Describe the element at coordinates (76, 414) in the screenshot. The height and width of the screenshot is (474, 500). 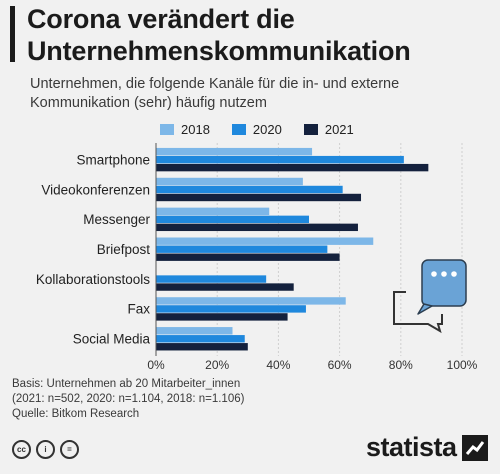
I see `source-note: Quelle: Bitkom Research` at that location.